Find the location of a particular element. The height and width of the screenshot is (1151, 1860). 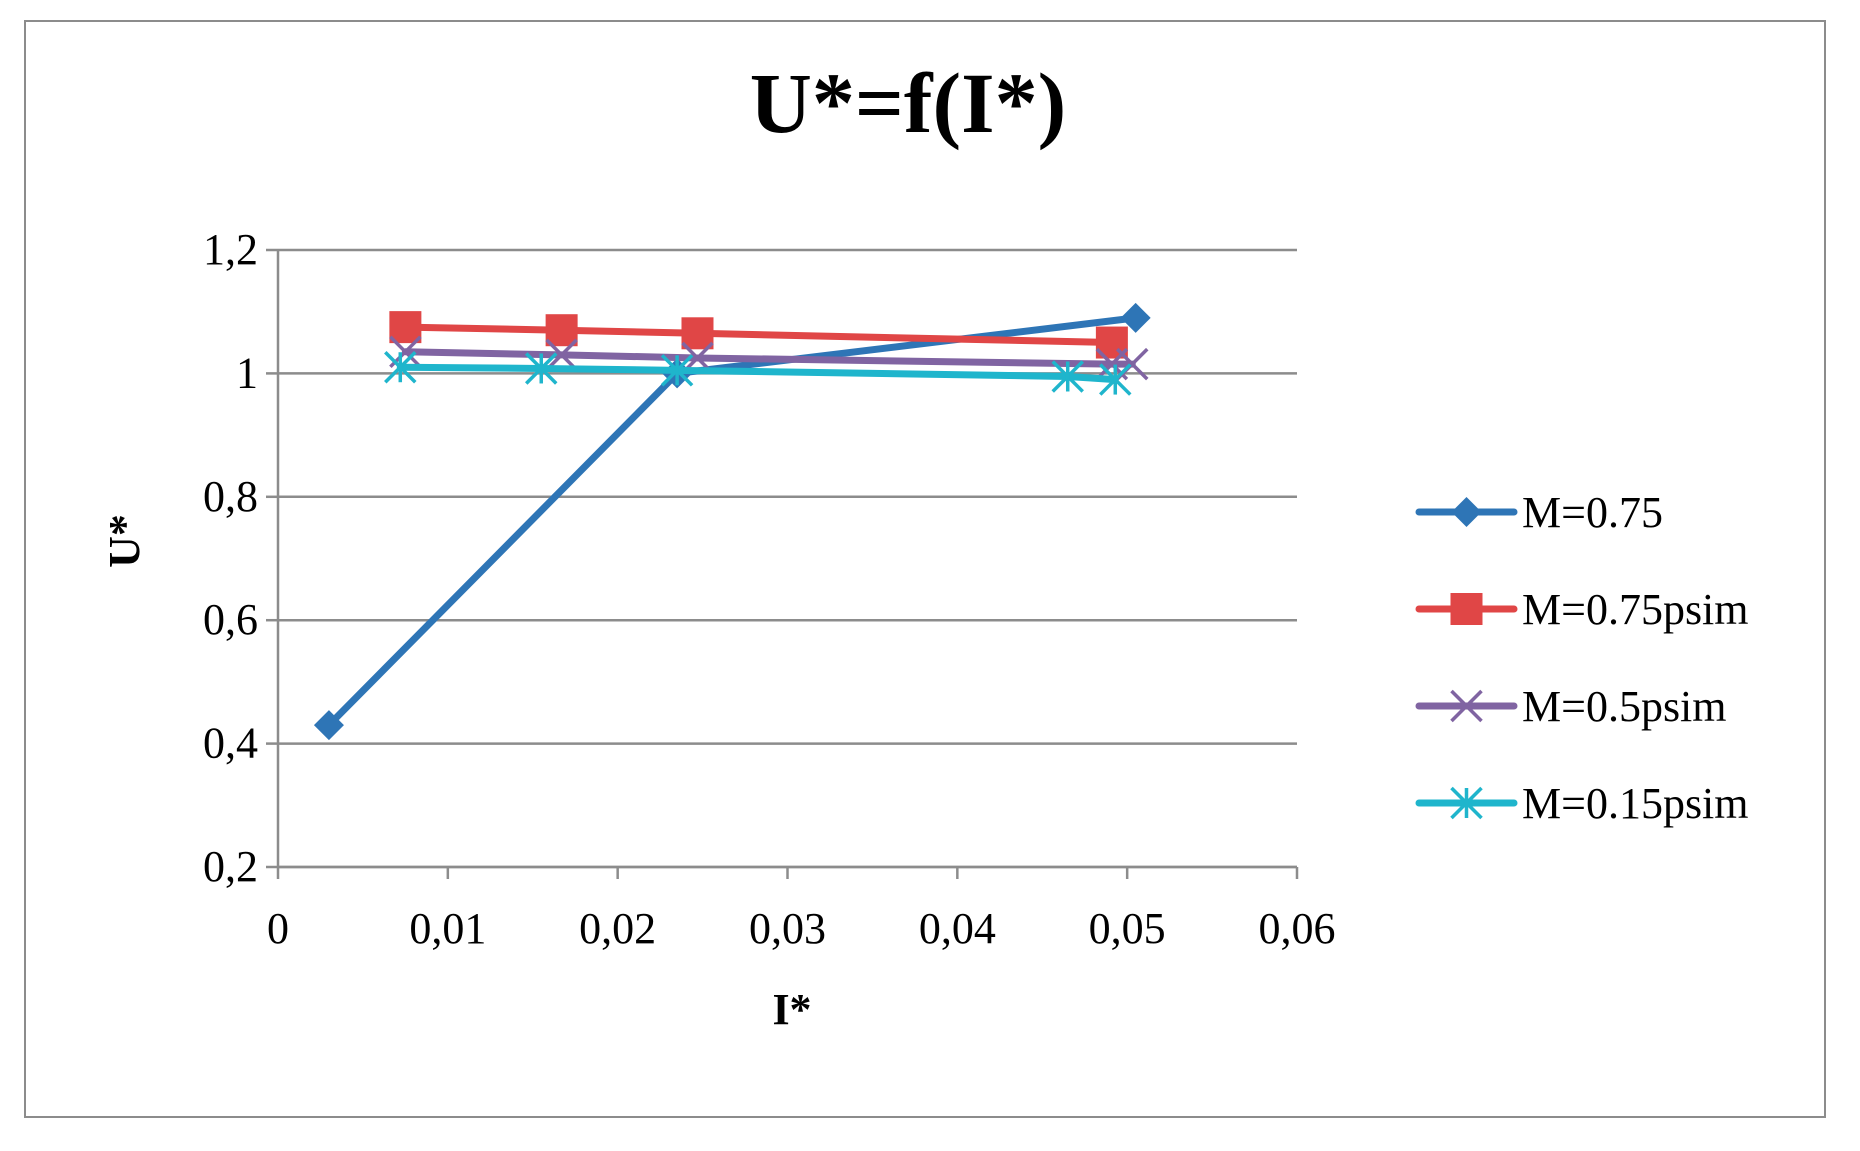

legend-item-0: M=0.75 is located at coordinates (1539, 512).